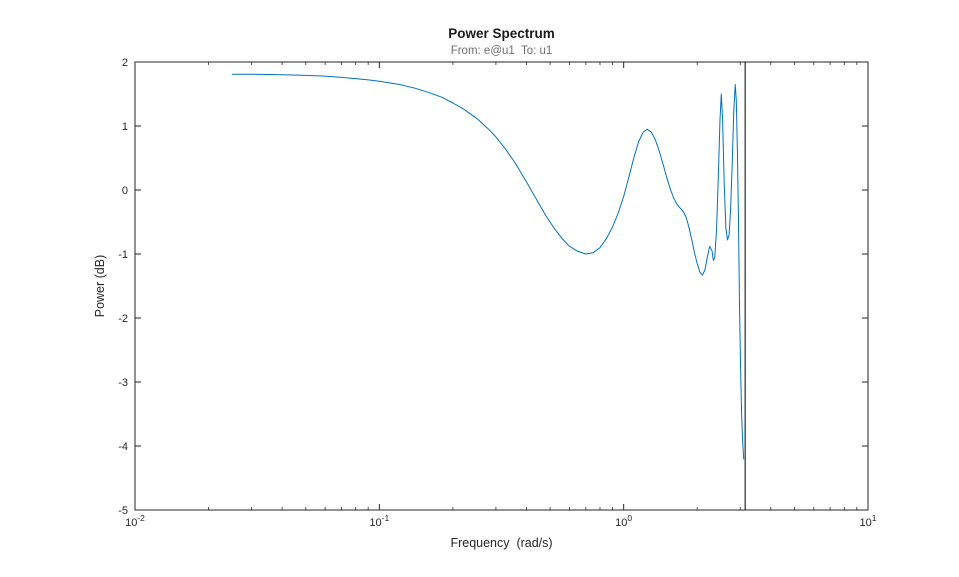 The image size is (959, 577). Describe the element at coordinates (868, 521) in the screenshot. I see `x-tick-label: 10¹` at that location.